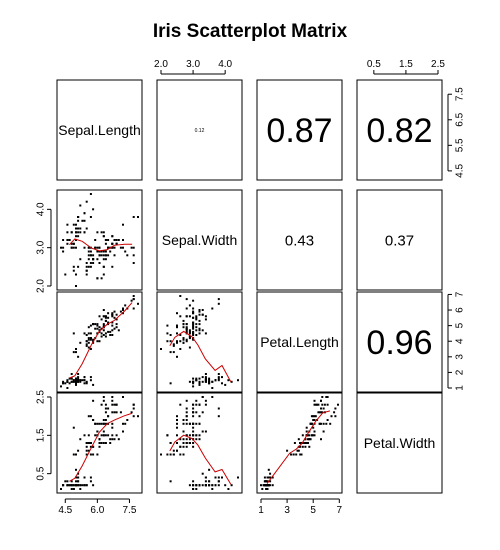 This screenshot has width=500, height=550. I want to click on bottom-axis-petal-length: 1 3 5 7, so click(300, 507).